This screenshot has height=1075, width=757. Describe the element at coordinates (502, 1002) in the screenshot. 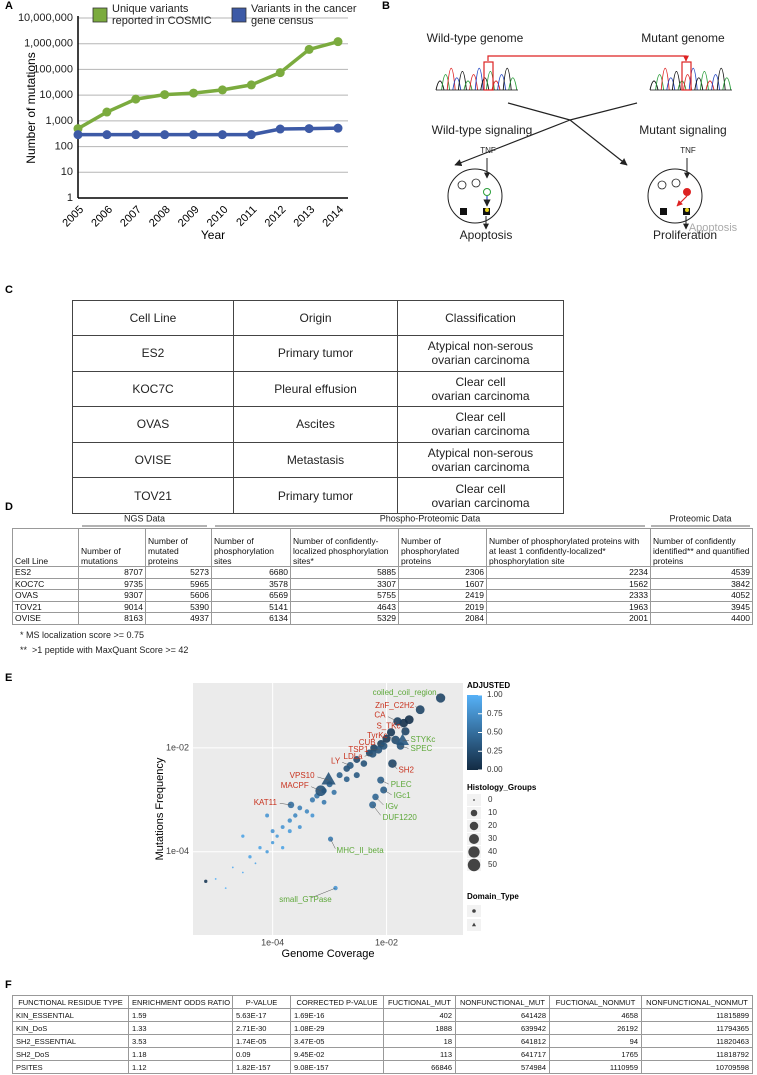

I see `header-cell: NONFUNCTIONAL_MUT` at that location.